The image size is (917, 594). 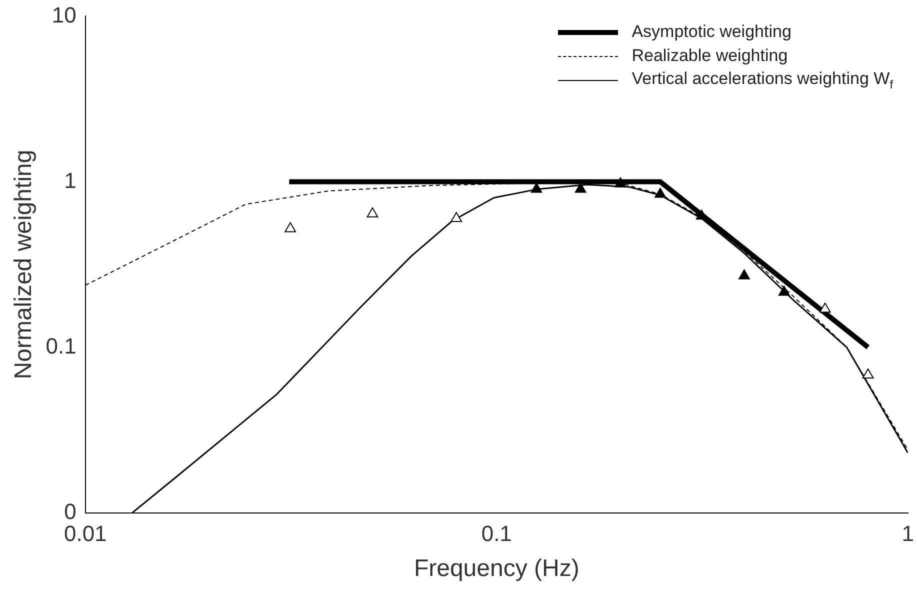 What do you see at coordinates (85, 533) in the screenshot?
I see `x-tick-label: 0.01` at bounding box center [85, 533].